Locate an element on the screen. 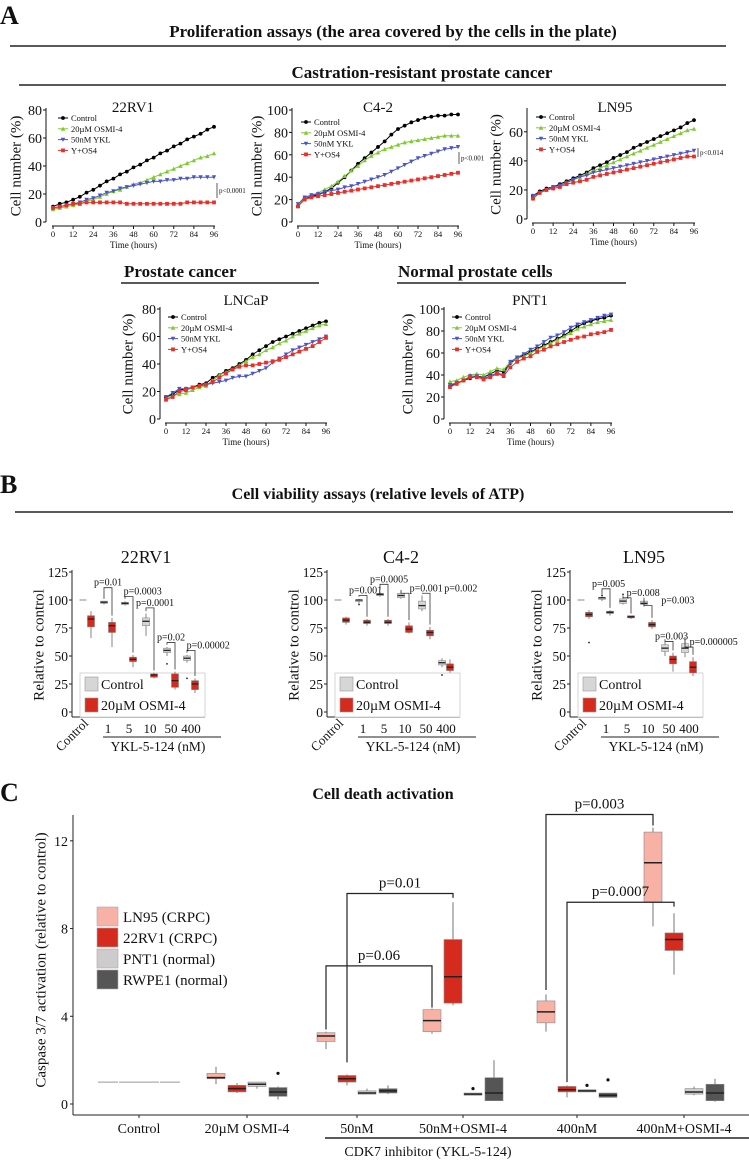  x-tick-label: 0 is located at coordinates (533, 231).